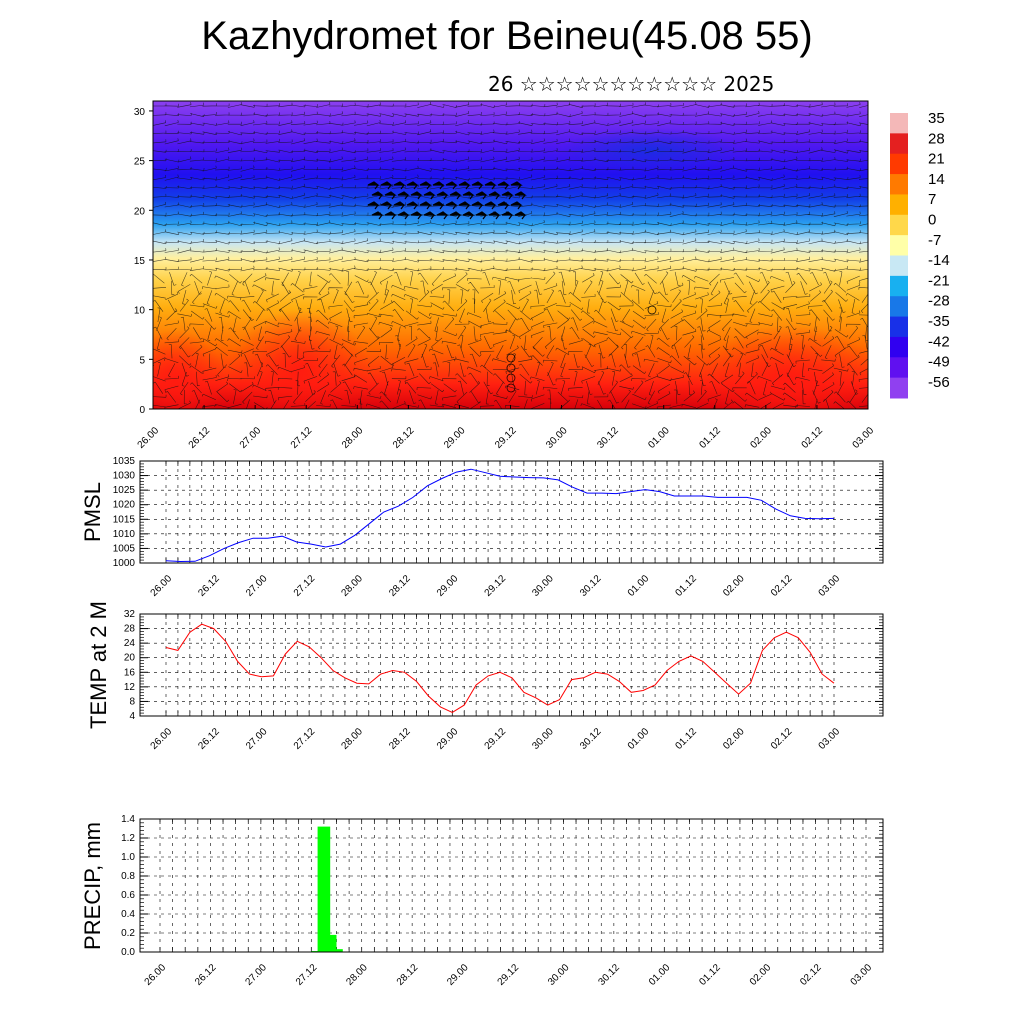 This screenshot has height=1024, width=1024. I want to click on temperature-y-tick-label: 12, so click(130, 687).